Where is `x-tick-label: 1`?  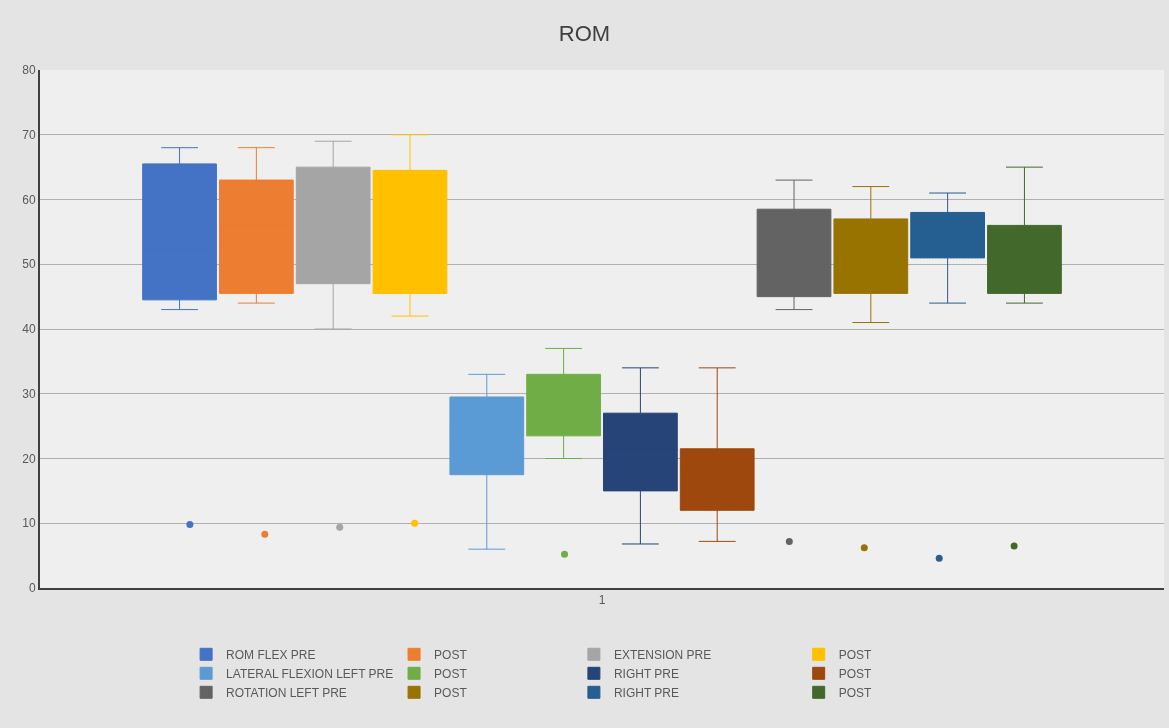
x-tick-label: 1 is located at coordinates (602, 600).